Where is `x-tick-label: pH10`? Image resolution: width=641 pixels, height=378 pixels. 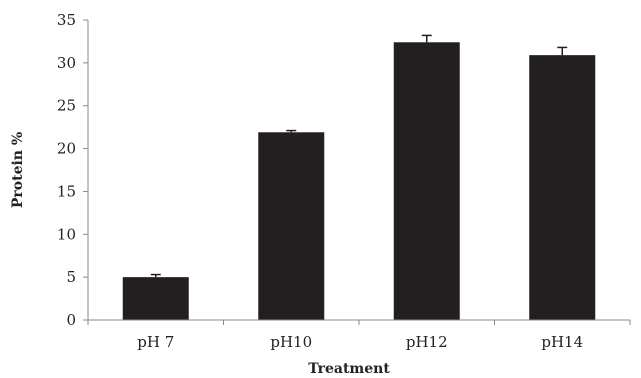
x-tick-label: pH10 is located at coordinates (291, 342).